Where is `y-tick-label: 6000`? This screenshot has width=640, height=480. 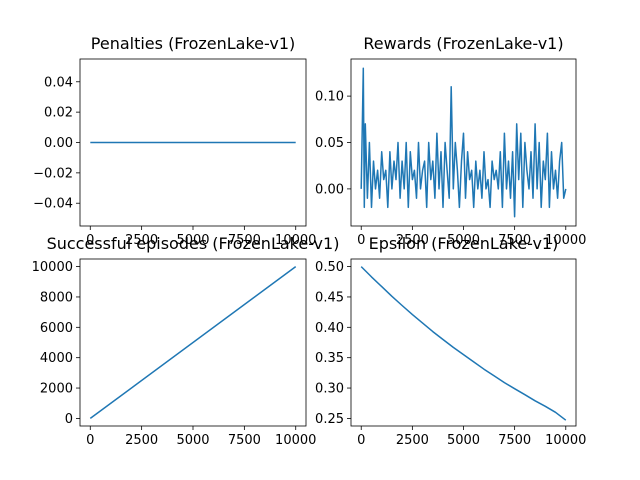 y-tick-label: 6000 is located at coordinates (56, 328).